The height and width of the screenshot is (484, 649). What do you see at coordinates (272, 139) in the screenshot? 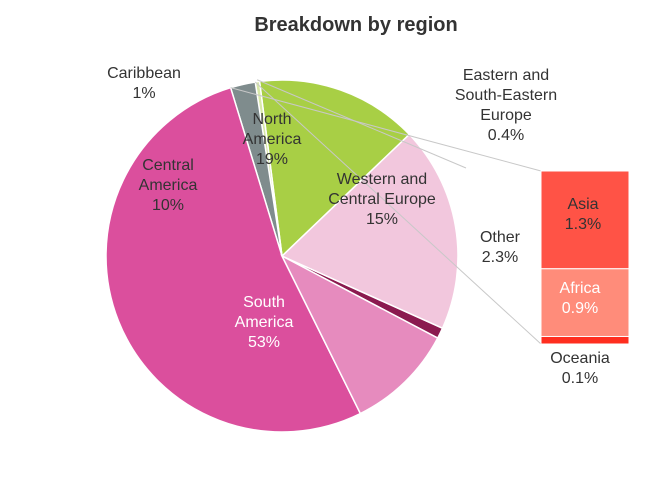
I see `data-label-north-america: North America 19%` at bounding box center [272, 139].